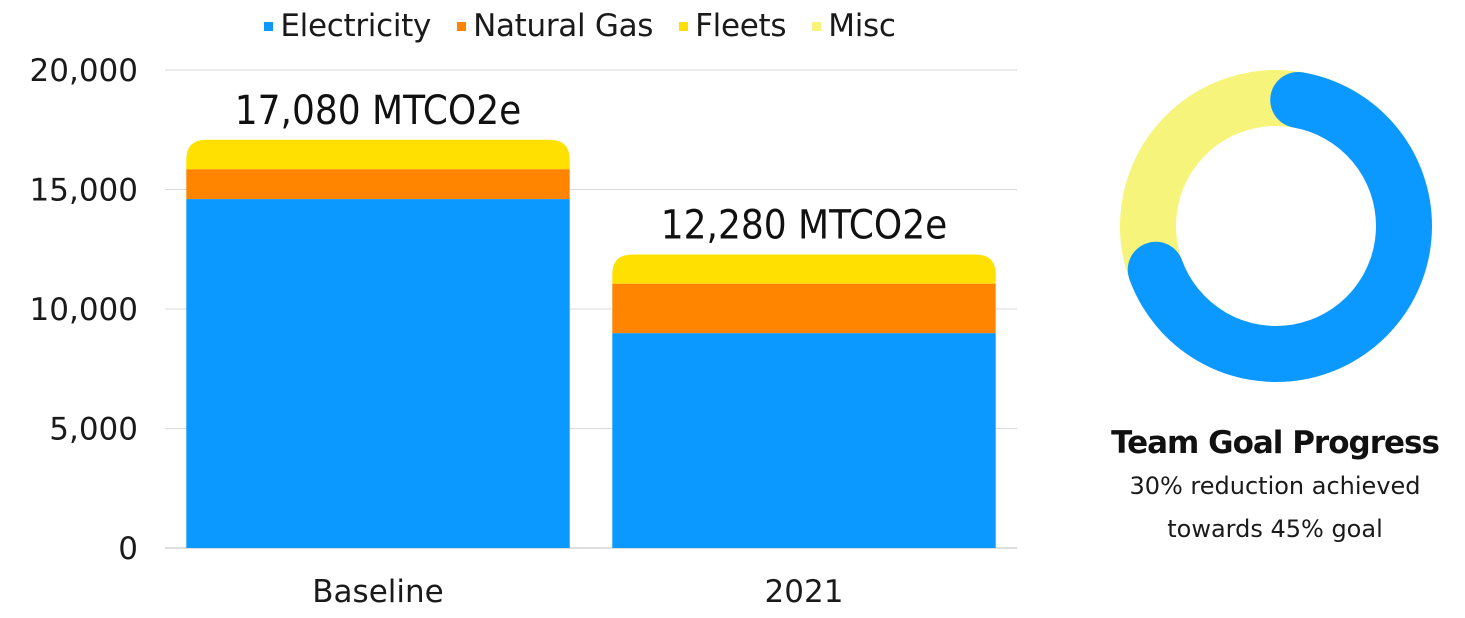 Image resolution: width=1465 pixels, height=618 pixels. Describe the element at coordinates (1275, 508) in the screenshot. I see `goal-subtitle: 30% reduction achieved towards 45% goal` at that location.